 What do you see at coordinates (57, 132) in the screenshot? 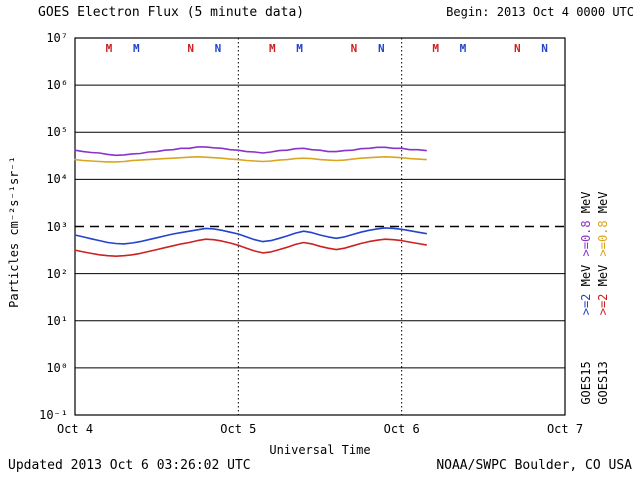
I see `y-tick-label: 10⁵` at bounding box center [57, 132].